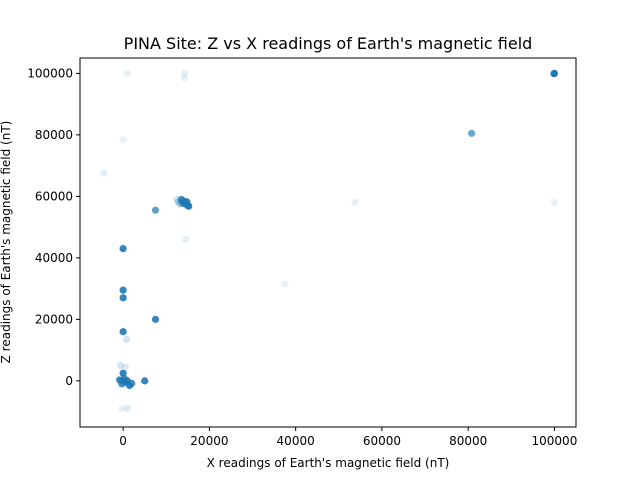 This screenshot has height=480, width=640. Describe the element at coordinates (53, 227) in the screenshot. I see `y-axis-ticks: 0 20000 40000 60000 80000 100000` at that location.